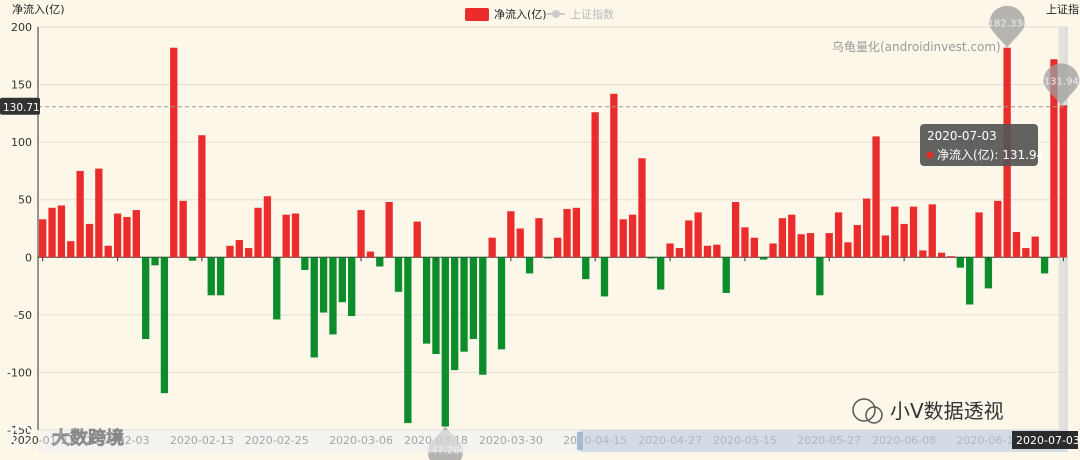 The height and width of the screenshot is (460, 1080). Describe the element at coordinates (556, 14) in the screenshot. I see `legend-dot-index` at that location.